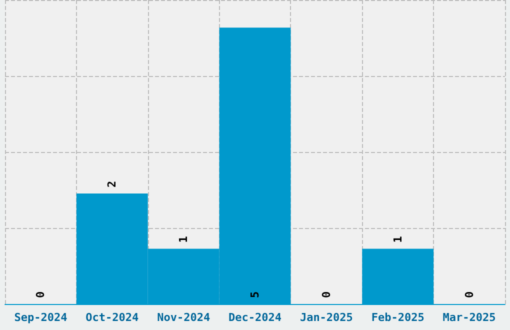 The width and height of the screenshot is (510, 330). What do you see at coordinates (41, 317) in the screenshot?
I see `x-tick-label: Sep-2024` at bounding box center [41, 317].